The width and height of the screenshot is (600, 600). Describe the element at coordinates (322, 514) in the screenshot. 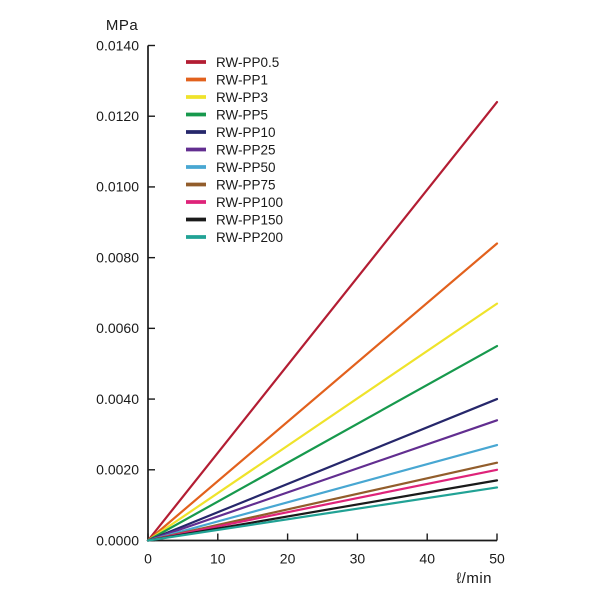

I see `series-line-RW-PP200` at that location.